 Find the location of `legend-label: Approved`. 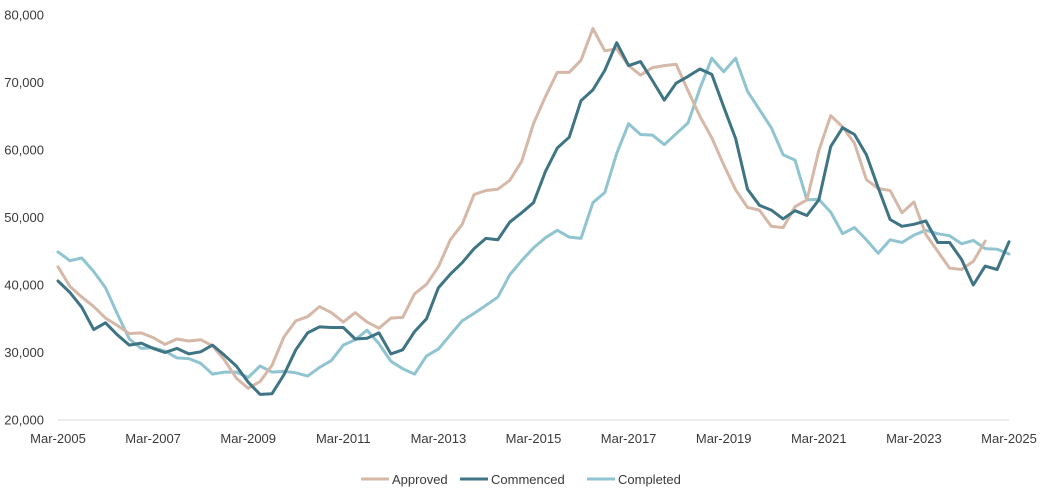

legend-label: Approved is located at coordinates (420, 479).